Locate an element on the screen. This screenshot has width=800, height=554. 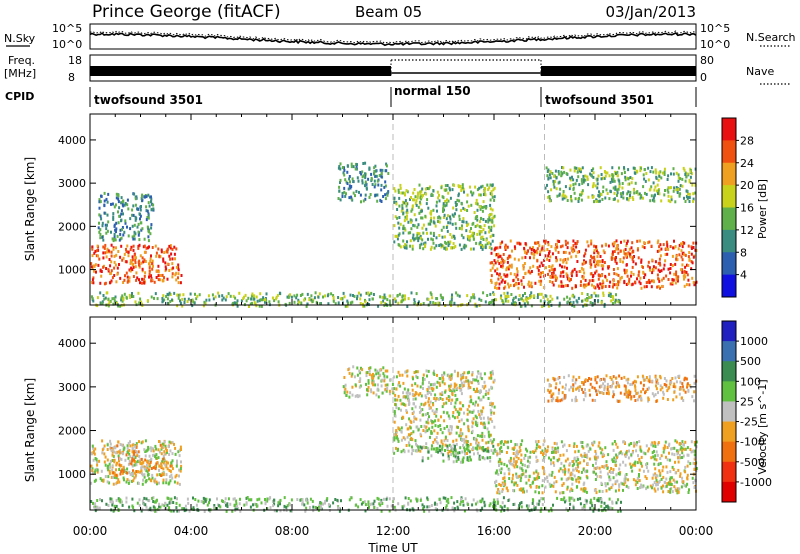
time-axis-label: Time UT is located at coordinates (392, 547).